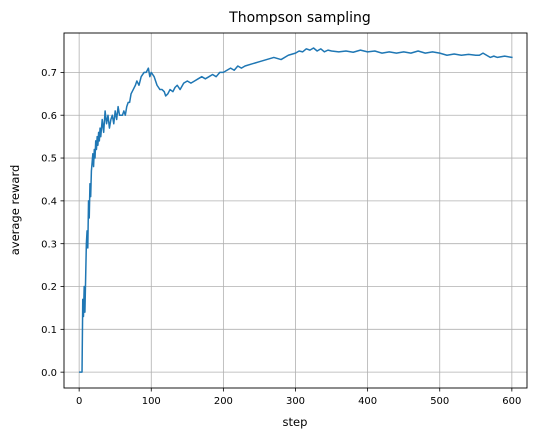 The height and width of the screenshot is (439, 536). I want to click on y-tick-label: 0.0, so click(49, 373).